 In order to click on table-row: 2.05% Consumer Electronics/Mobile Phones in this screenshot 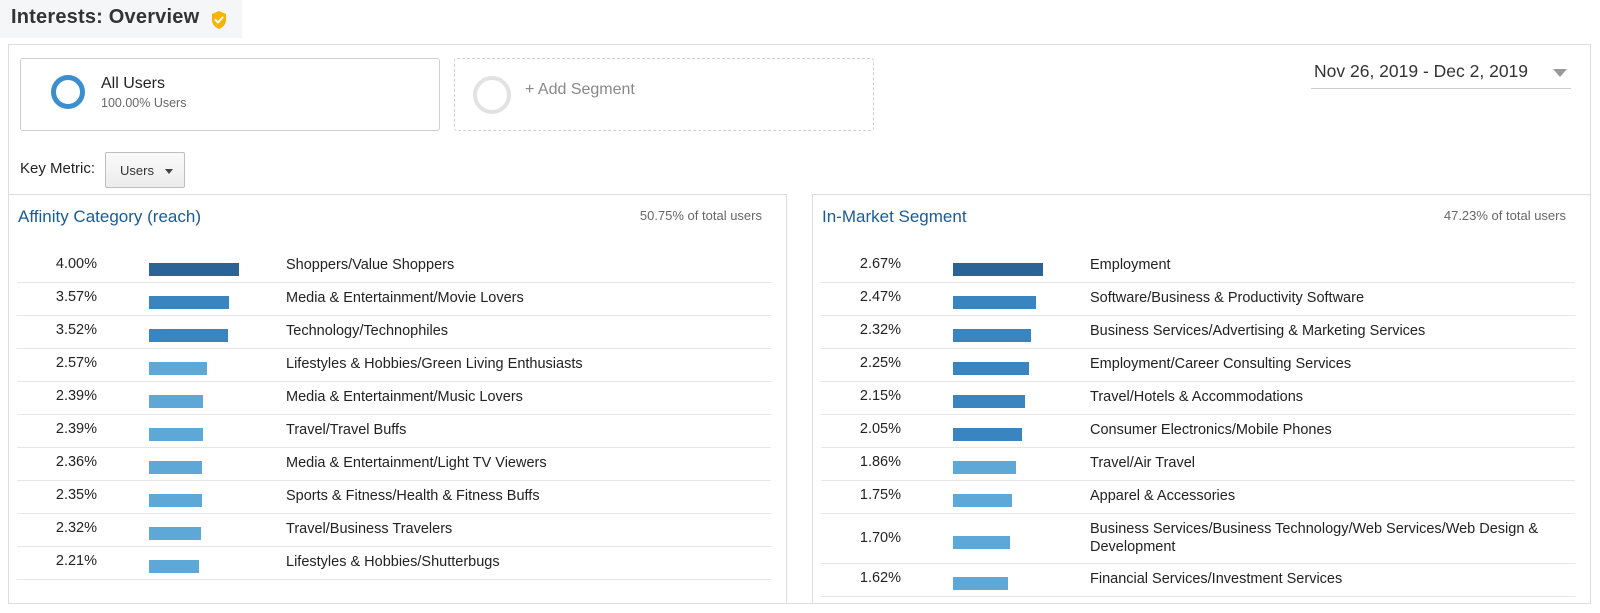, I will do `click(1198, 431)`.